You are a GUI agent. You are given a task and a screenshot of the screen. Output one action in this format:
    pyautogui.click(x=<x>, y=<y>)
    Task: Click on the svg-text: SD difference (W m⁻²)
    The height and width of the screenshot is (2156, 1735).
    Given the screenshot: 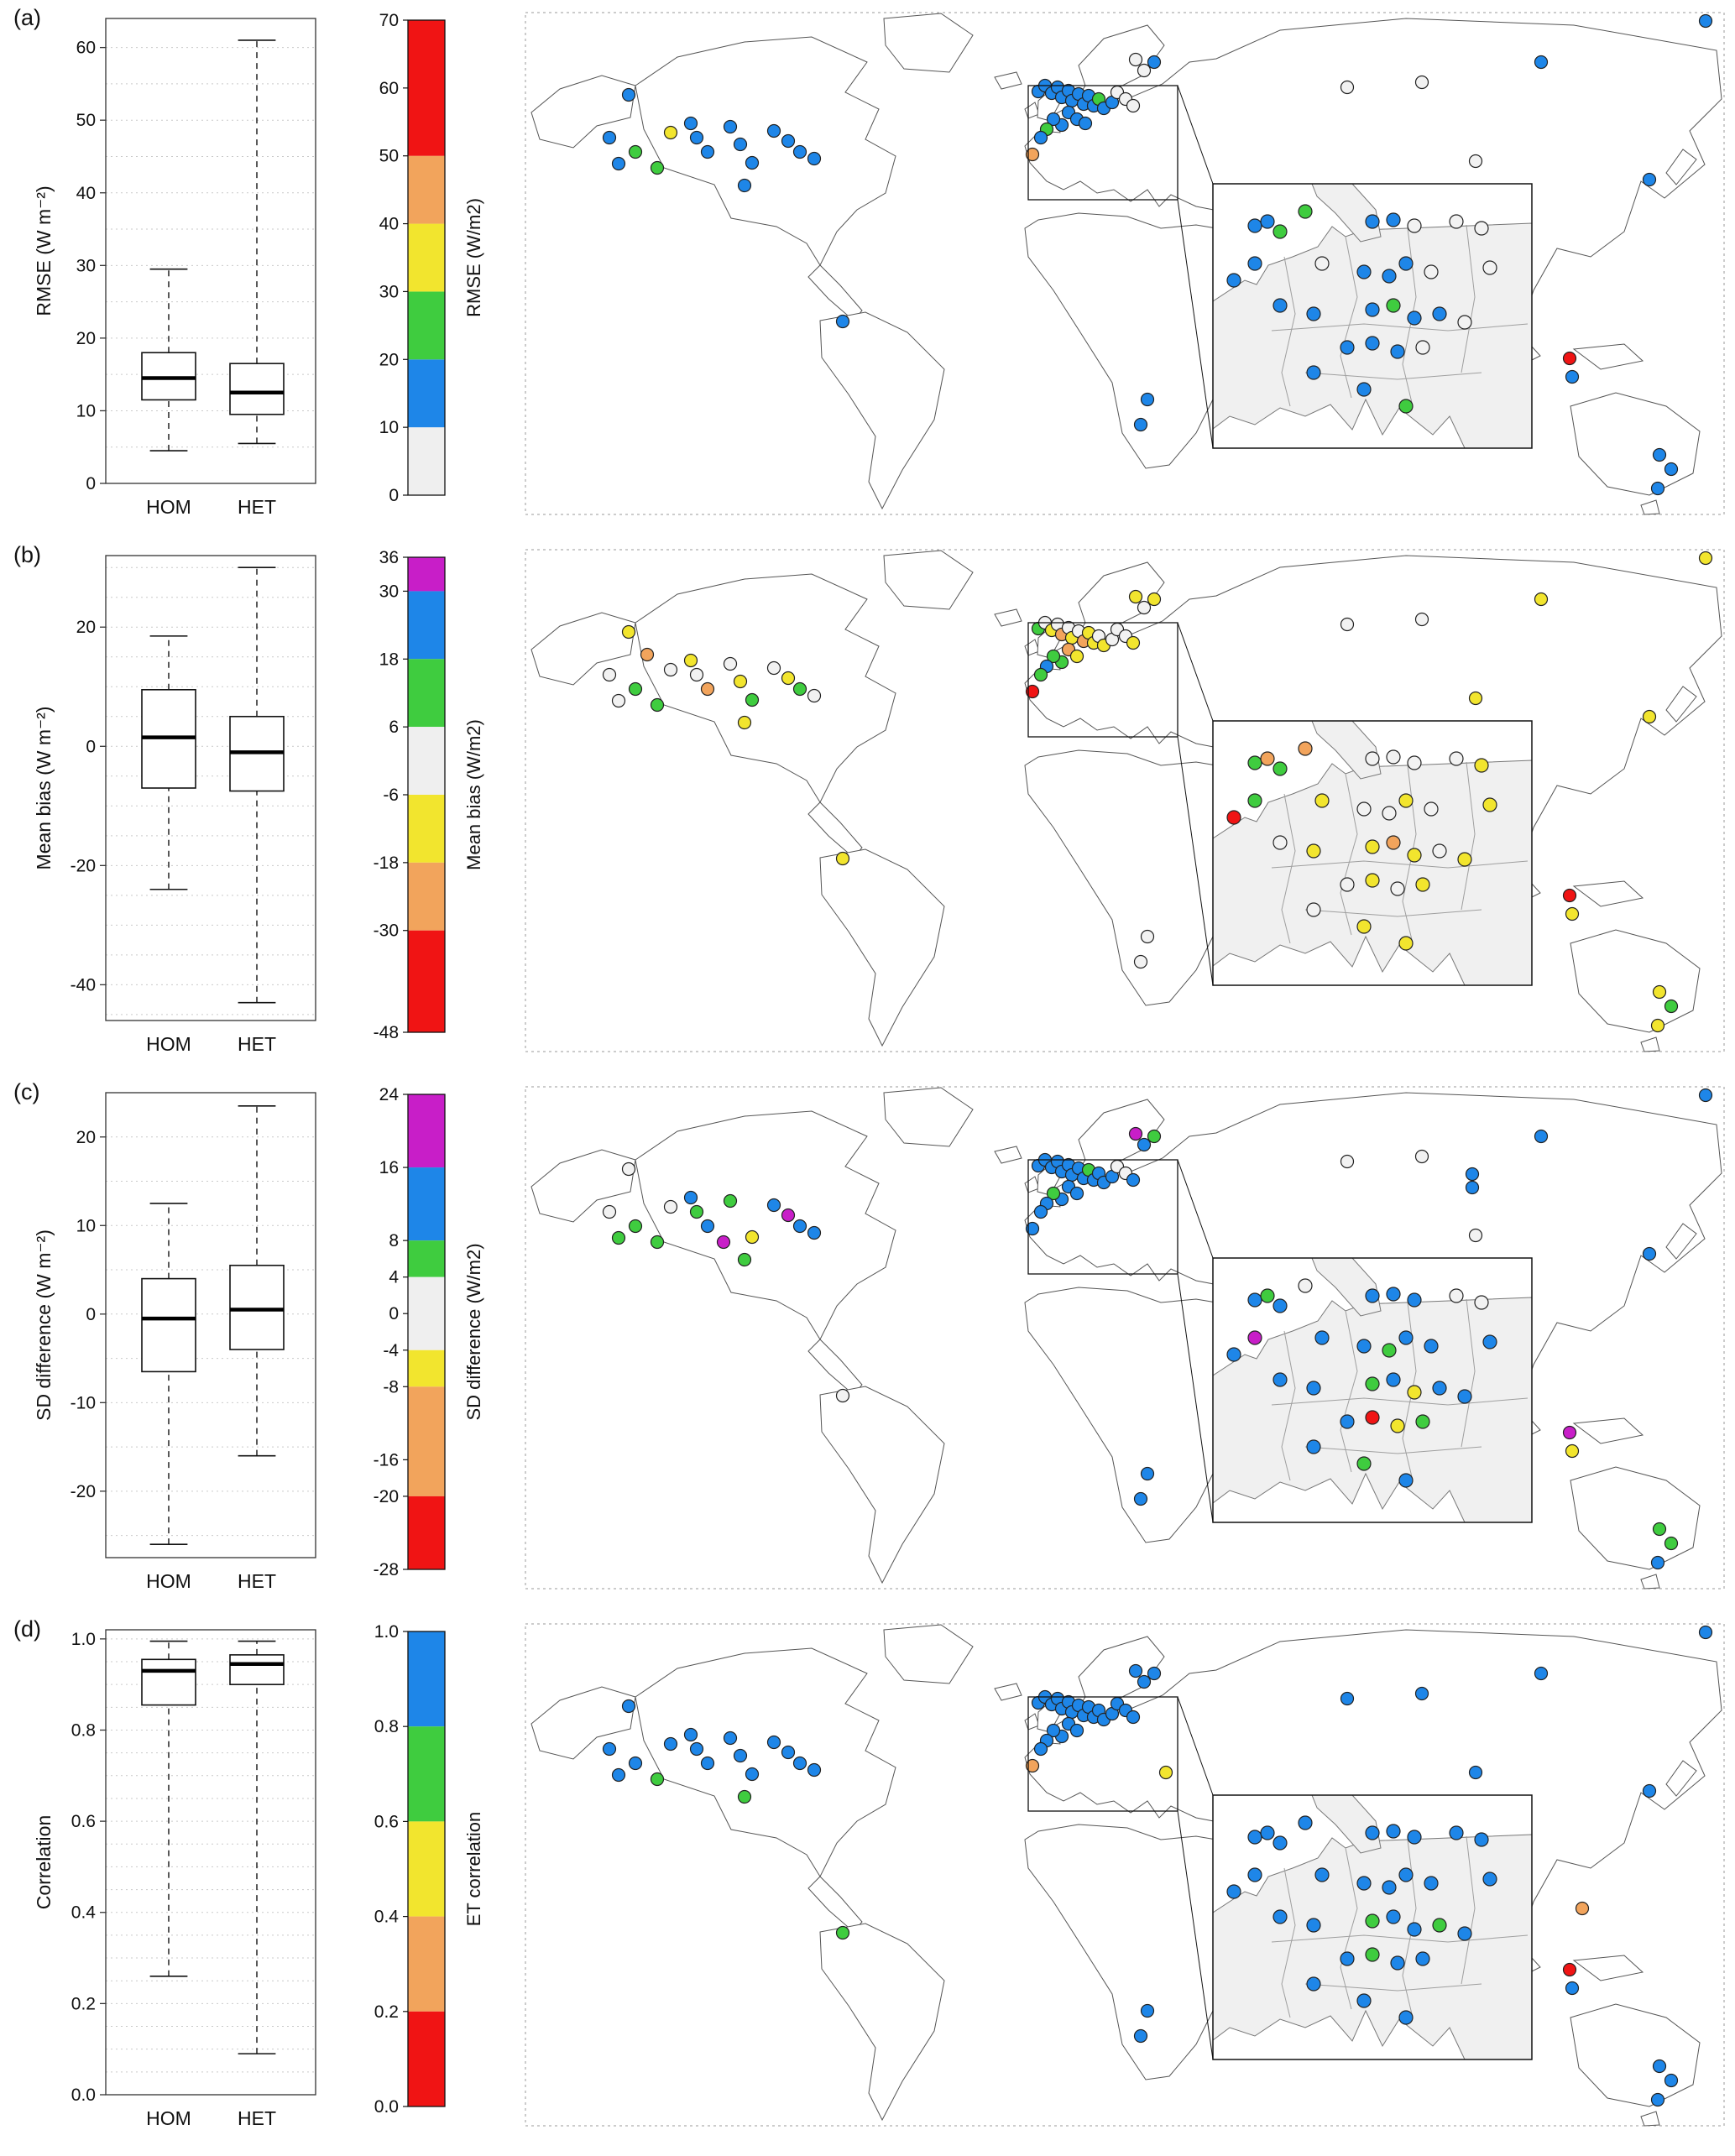 What is the action you would take?
    pyautogui.click(x=44, y=1325)
    